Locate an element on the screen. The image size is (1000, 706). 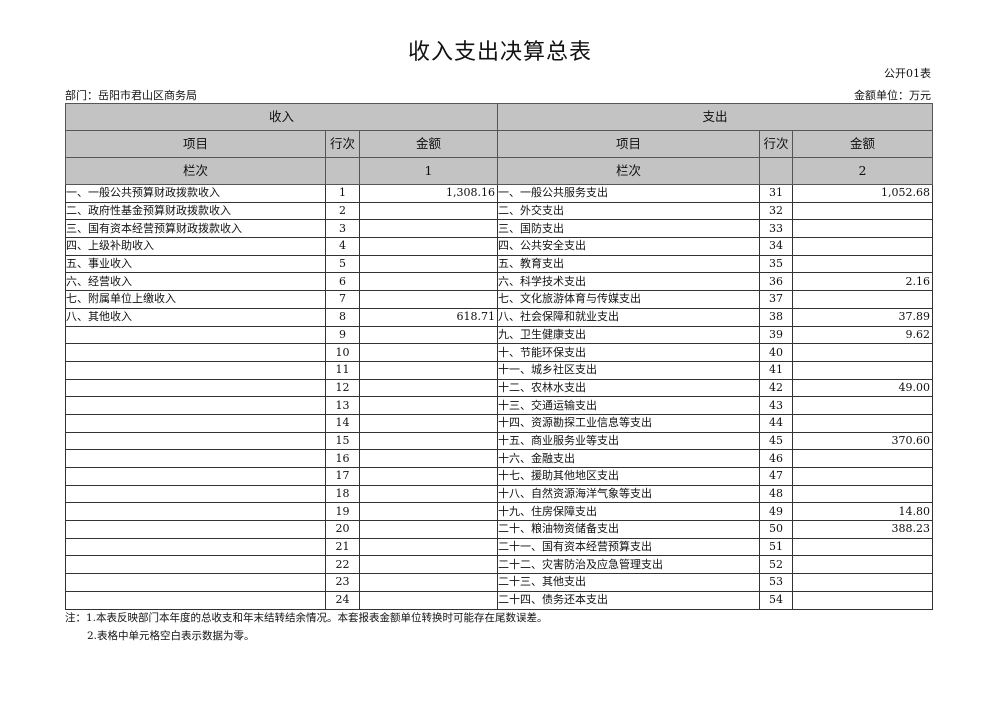
table-row: 七、附属单位上缴收入 7 七、文化旅游体育与传媒支出 37 is located at coordinates (499, 299).